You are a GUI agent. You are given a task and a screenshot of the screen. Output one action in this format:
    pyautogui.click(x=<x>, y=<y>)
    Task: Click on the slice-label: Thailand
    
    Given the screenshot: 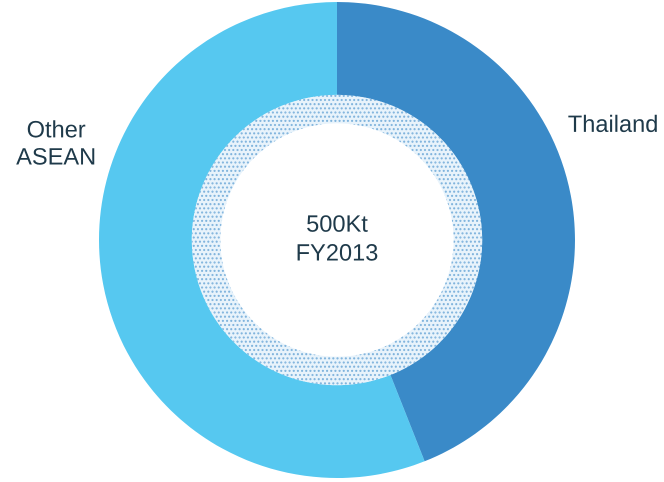 What is the action you would take?
    pyautogui.click(x=612, y=123)
    